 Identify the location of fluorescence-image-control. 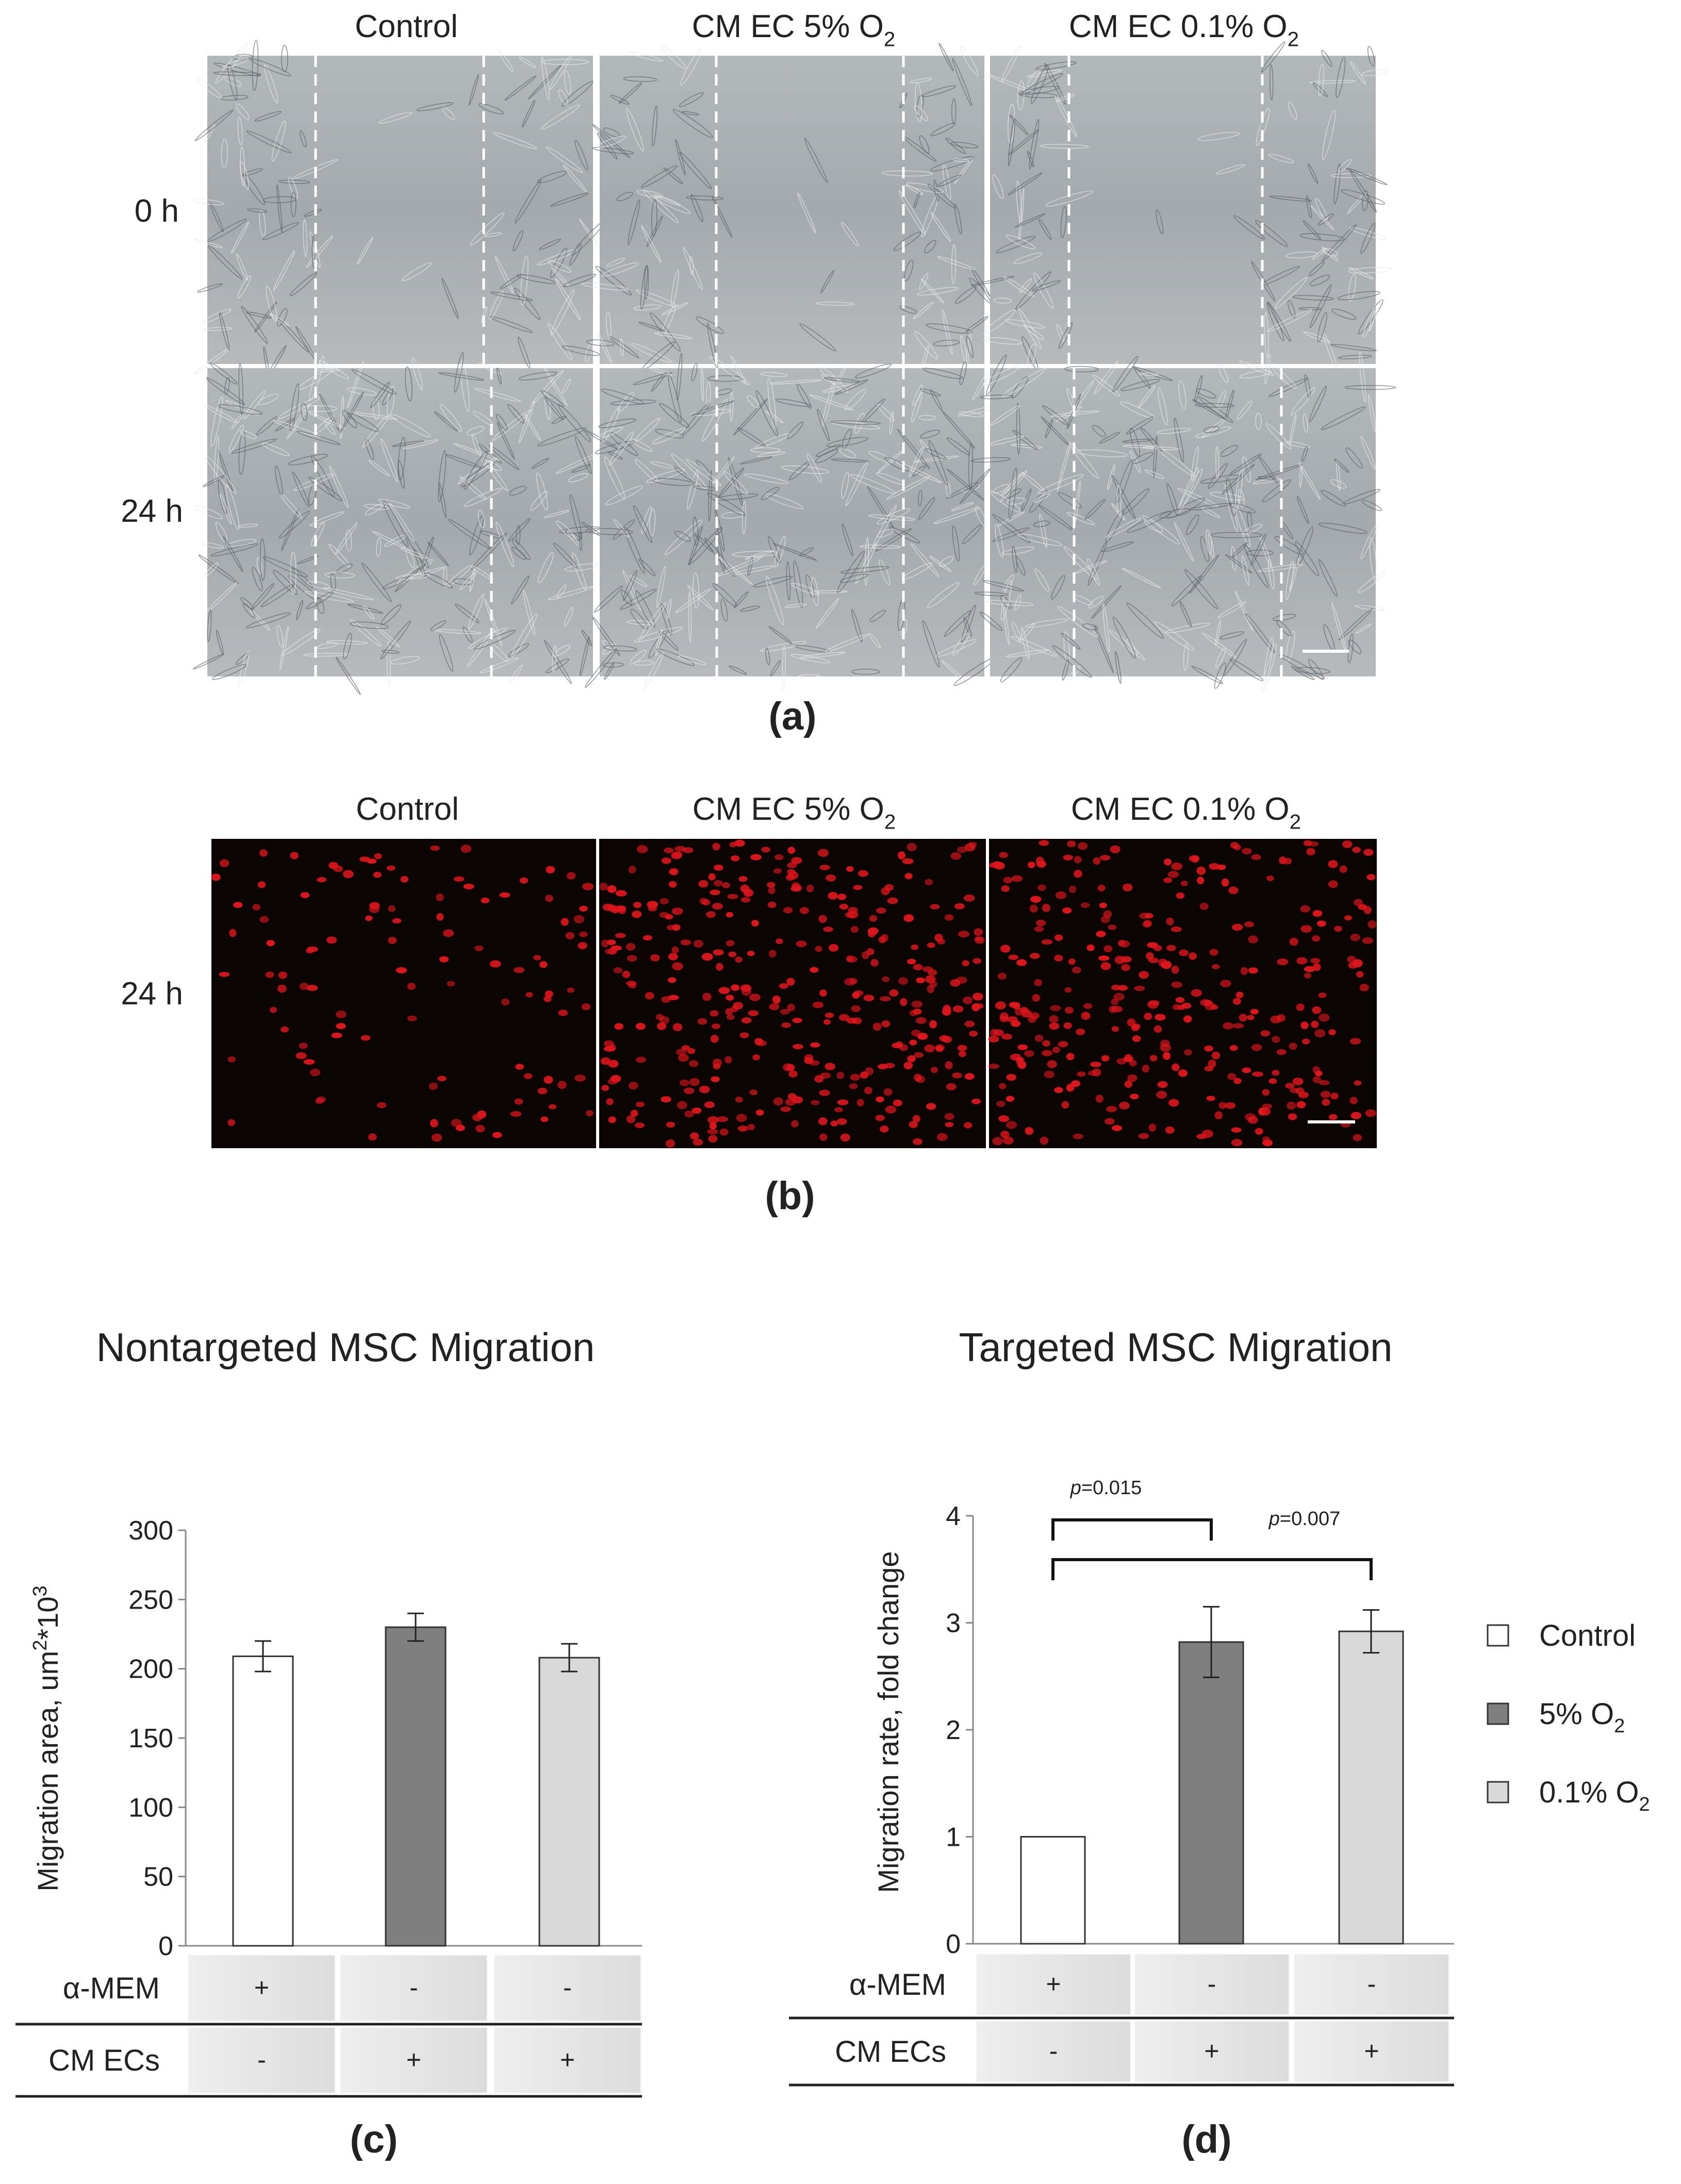
(403, 993).